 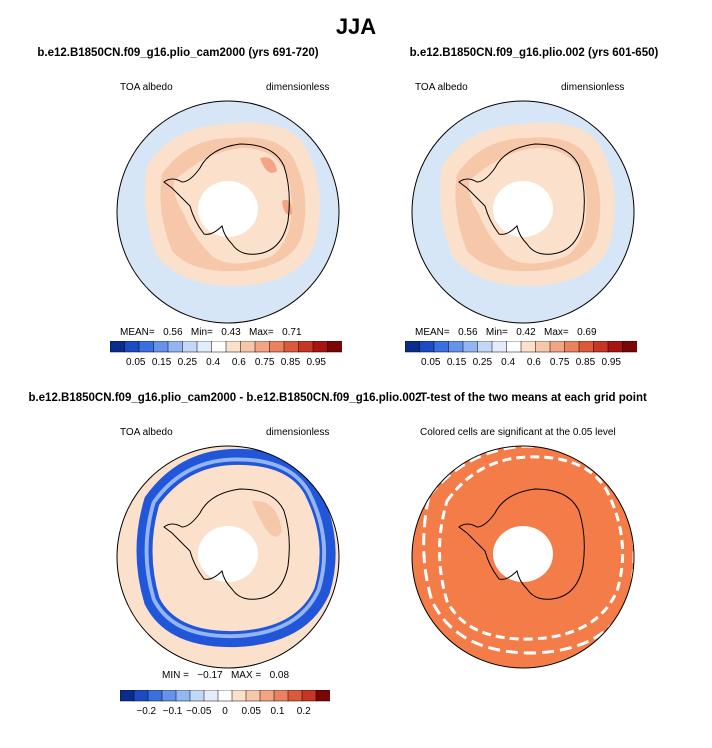 I want to click on panel-1-max: 0.71, so click(x=292, y=332).